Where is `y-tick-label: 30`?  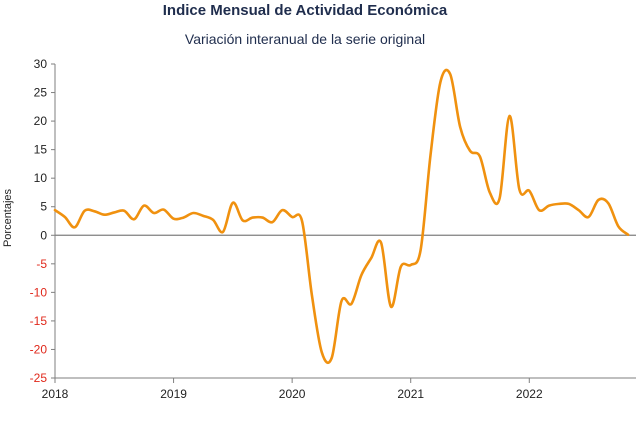 y-tick-label: 30 is located at coordinates (41, 64).